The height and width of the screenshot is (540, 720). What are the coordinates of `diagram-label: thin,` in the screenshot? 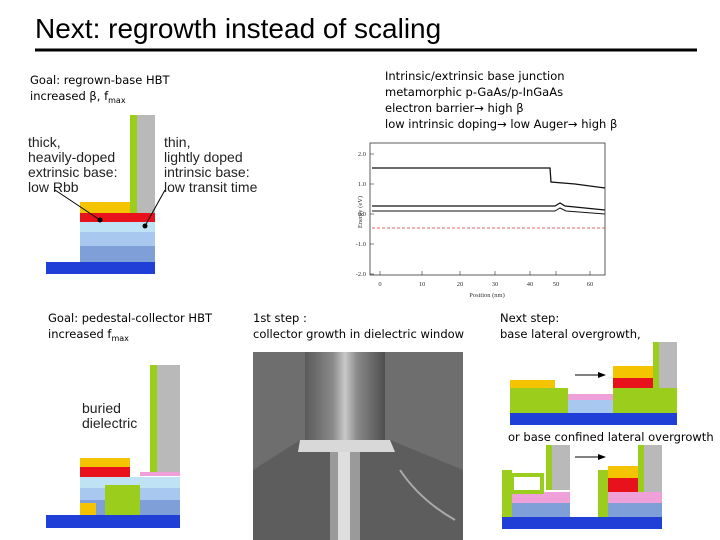 It's located at (177, 142).